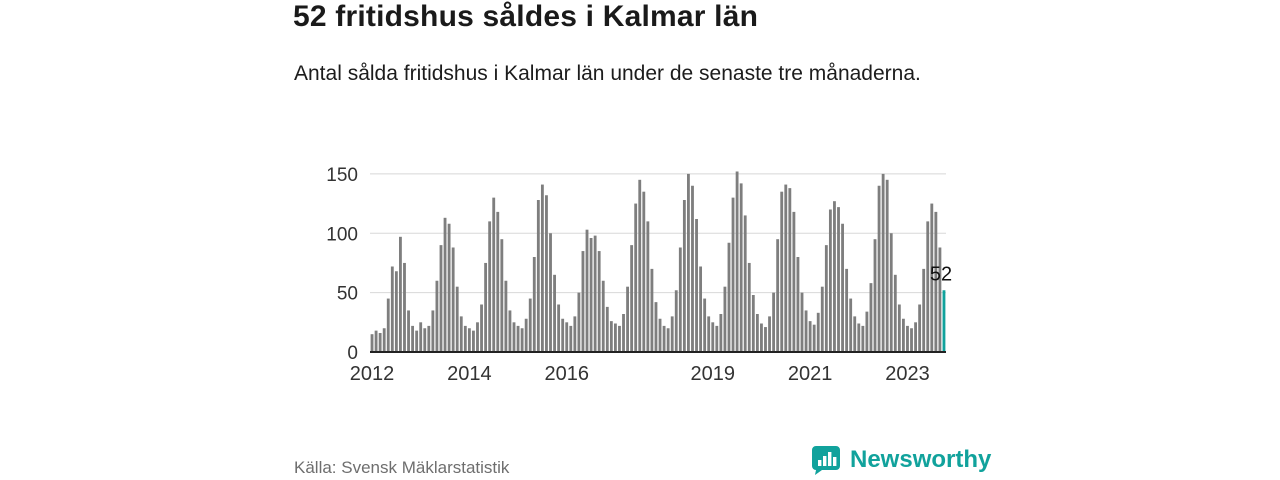 The image size is (1280, 480). I want to click on x-tick-label: 2019, so click(713, 374).